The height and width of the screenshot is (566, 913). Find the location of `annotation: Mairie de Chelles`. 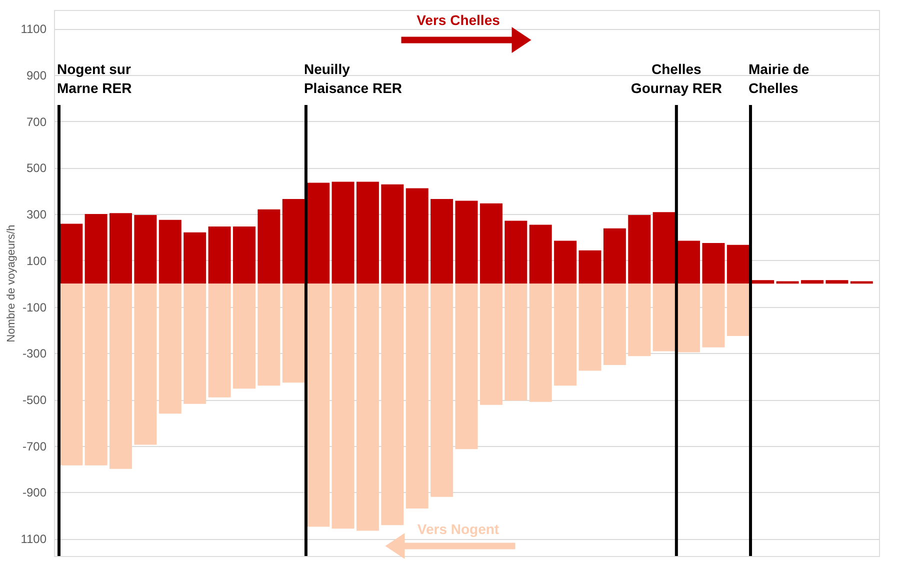

annotation: Mairie de Chelles is located at coordinates (779, 78).